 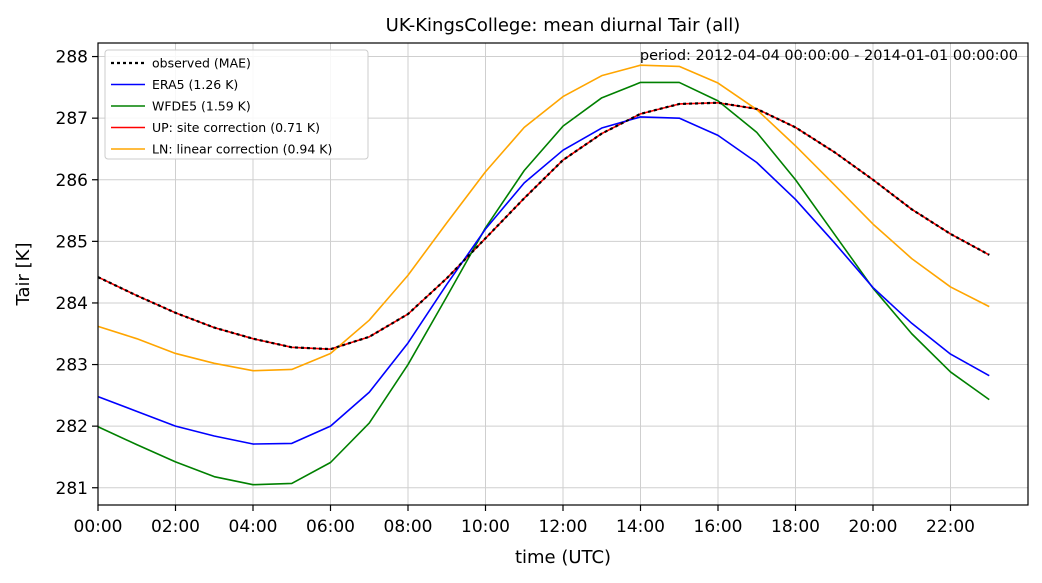 What do you see at coordinates (873, 527) in the screenshot?
I see `x-tick-label: 20:00` at bounding box center [873, 527].